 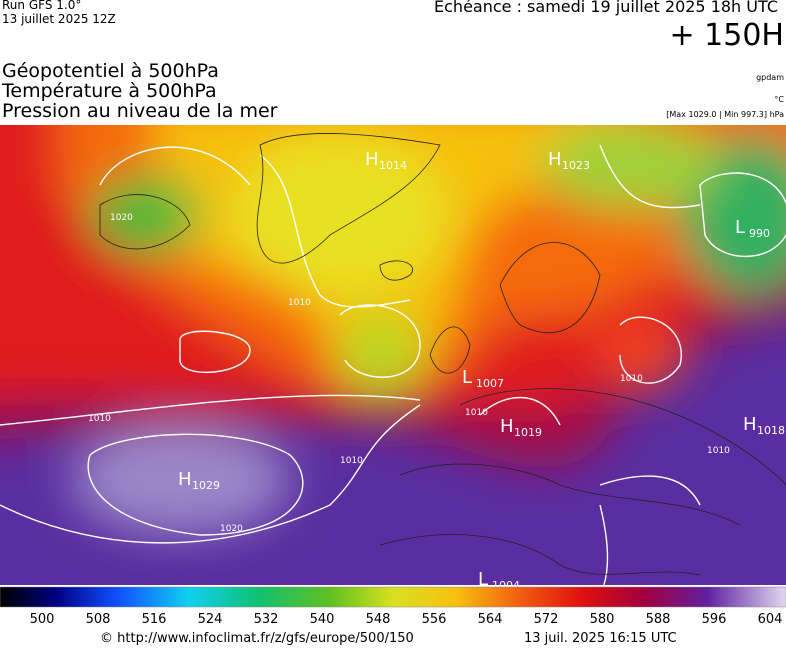 I want to click on colorbar-label: 540, so click(x=322, y=619).